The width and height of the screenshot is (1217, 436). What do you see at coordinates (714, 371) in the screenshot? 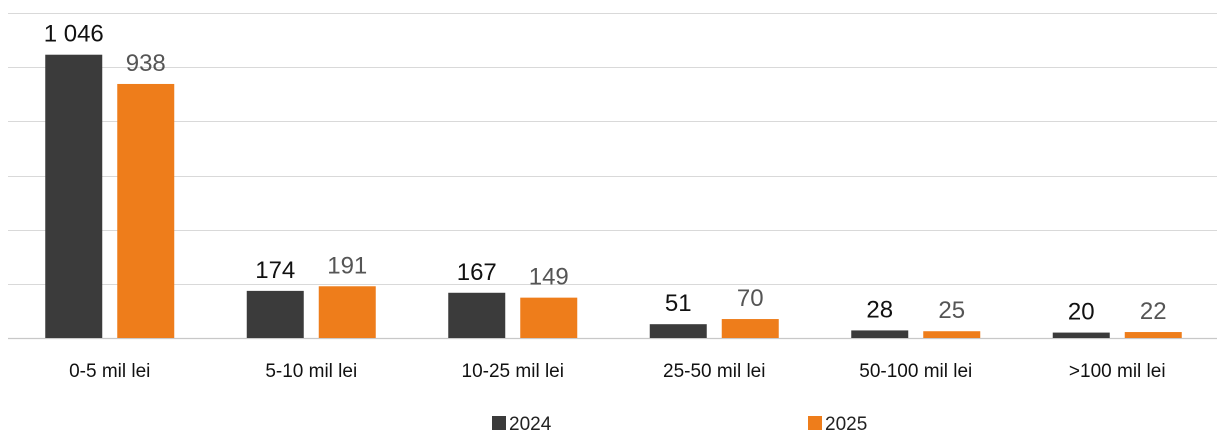
I see `x-tick-label: 25-50 mil lei` at bounding box center [714, 371].